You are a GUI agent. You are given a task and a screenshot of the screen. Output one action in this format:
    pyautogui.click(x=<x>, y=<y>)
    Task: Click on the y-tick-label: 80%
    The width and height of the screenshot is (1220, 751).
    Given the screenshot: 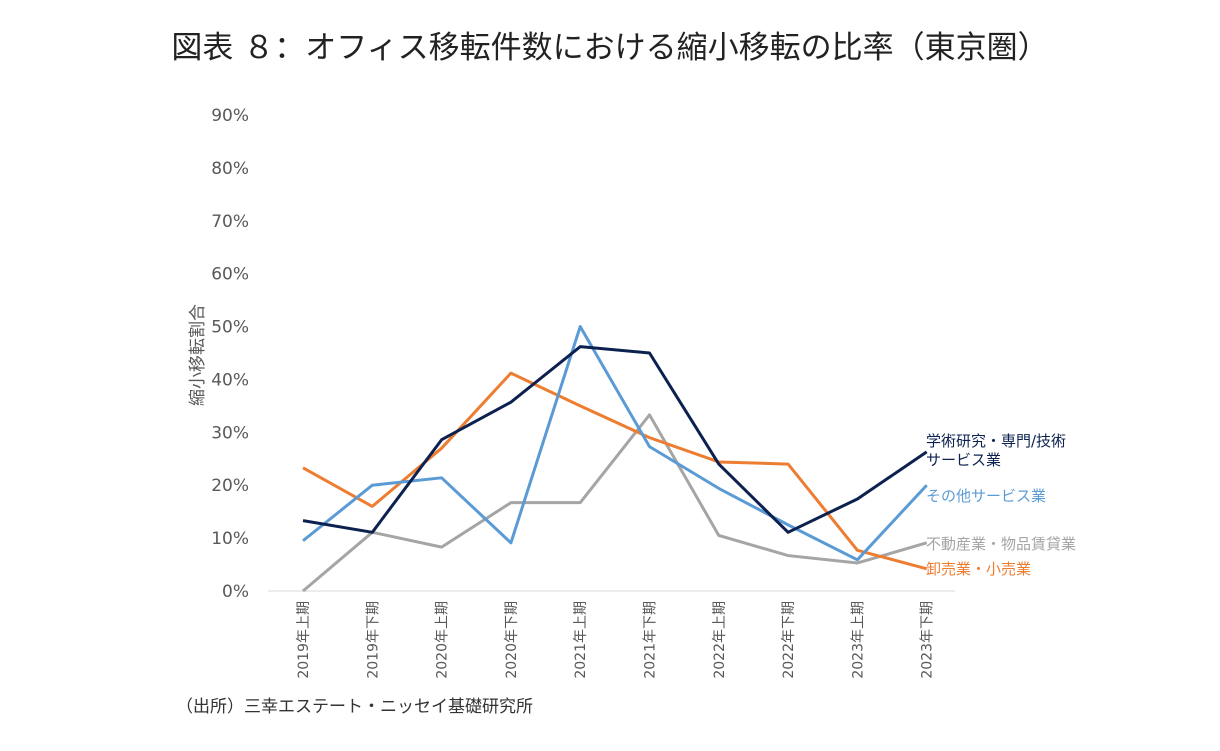 What is the action you would take?
    pyautogui.click(x=230, y=169)
    